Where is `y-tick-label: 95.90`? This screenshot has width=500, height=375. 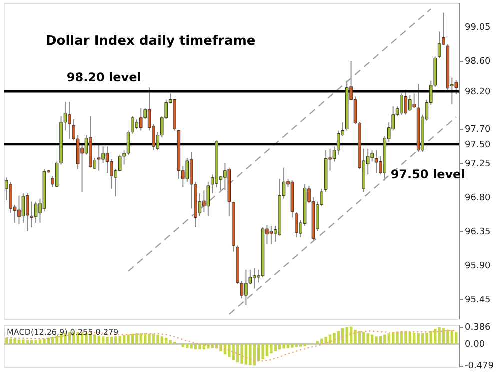
y-tick-label: 95.90 is located at coordinates (478, 266).